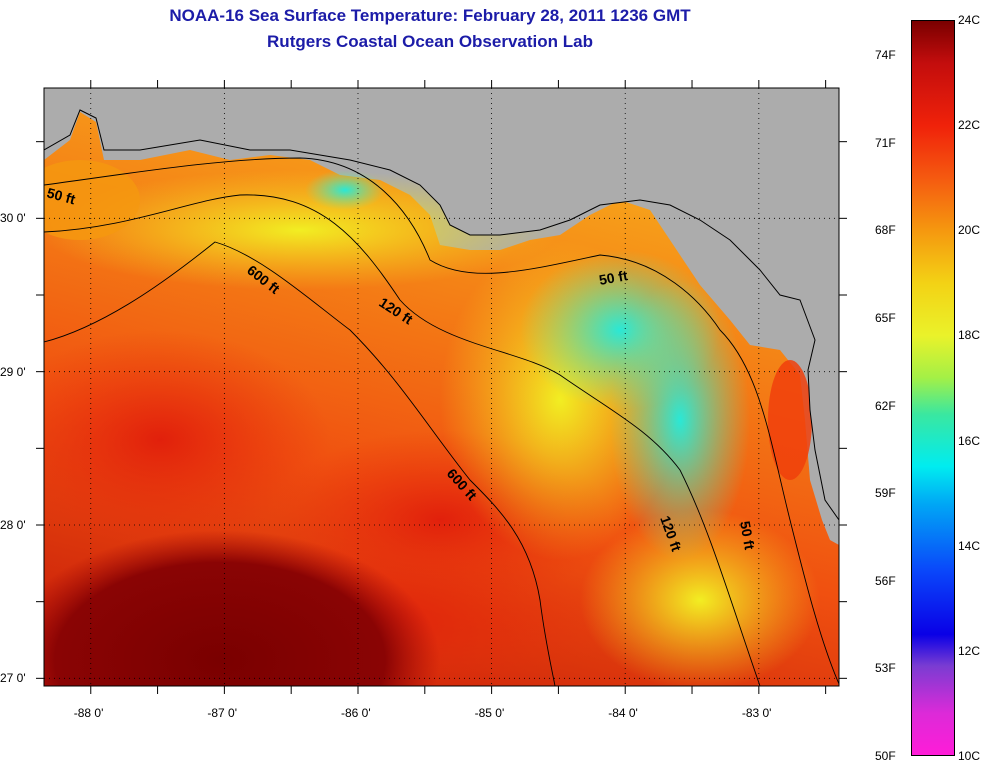 The height and width of the screenshot is (770, 992). Describe the element at coordinates (885, 405) in the screenshot. I see `fahrenheit-tick-label: 62F` at that location.